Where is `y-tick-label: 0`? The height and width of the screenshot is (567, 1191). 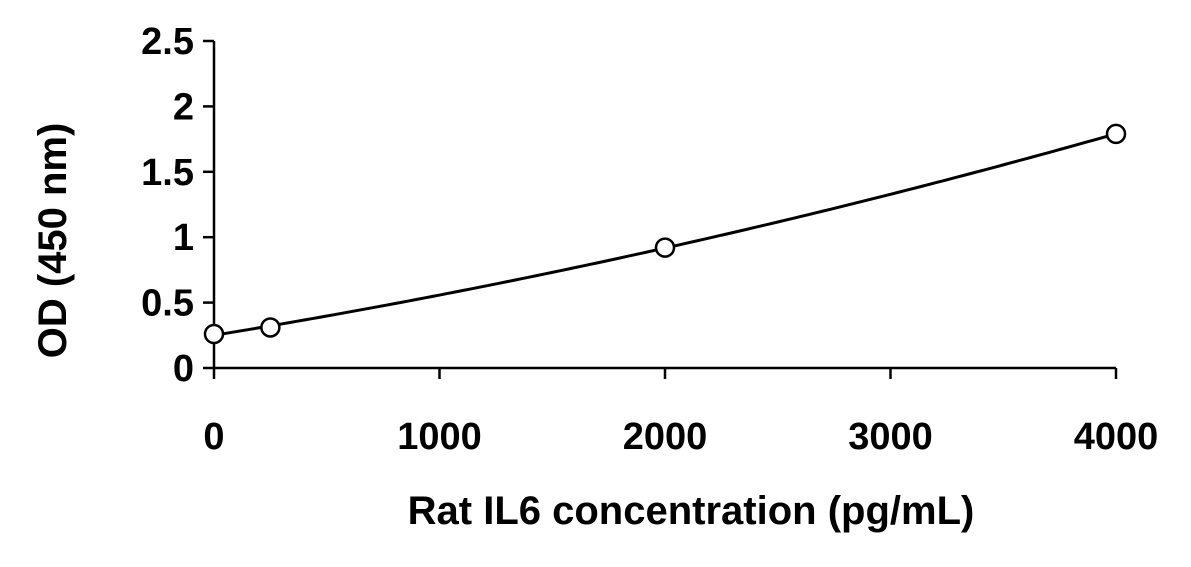 y-tick-label: 0 is located at coordinates (183, 369).